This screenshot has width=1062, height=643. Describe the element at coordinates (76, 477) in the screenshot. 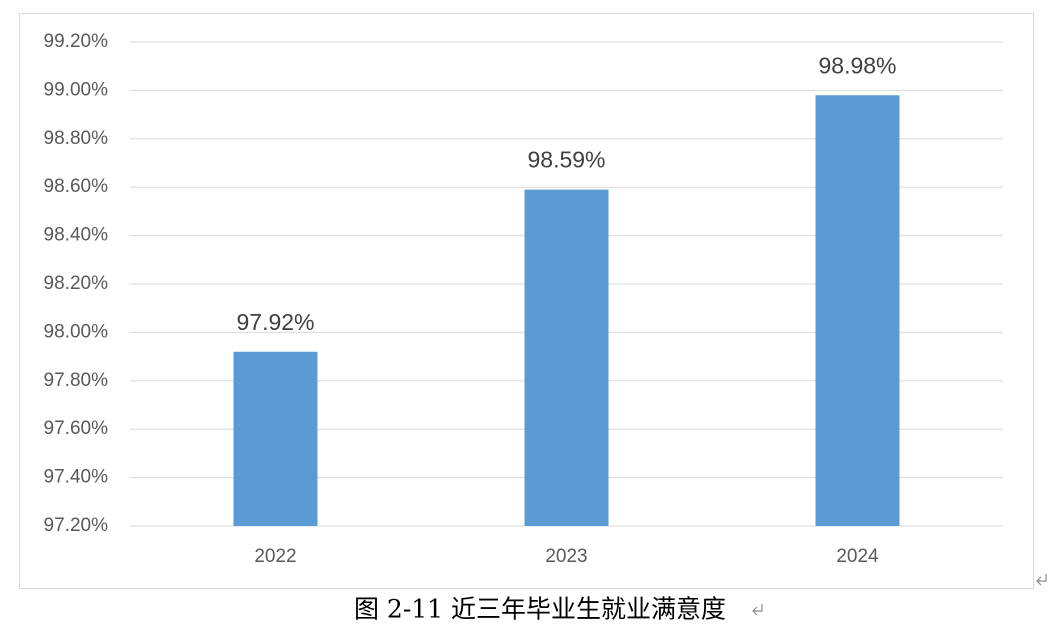

I see `y-tick-label: 97.40%` at that location.